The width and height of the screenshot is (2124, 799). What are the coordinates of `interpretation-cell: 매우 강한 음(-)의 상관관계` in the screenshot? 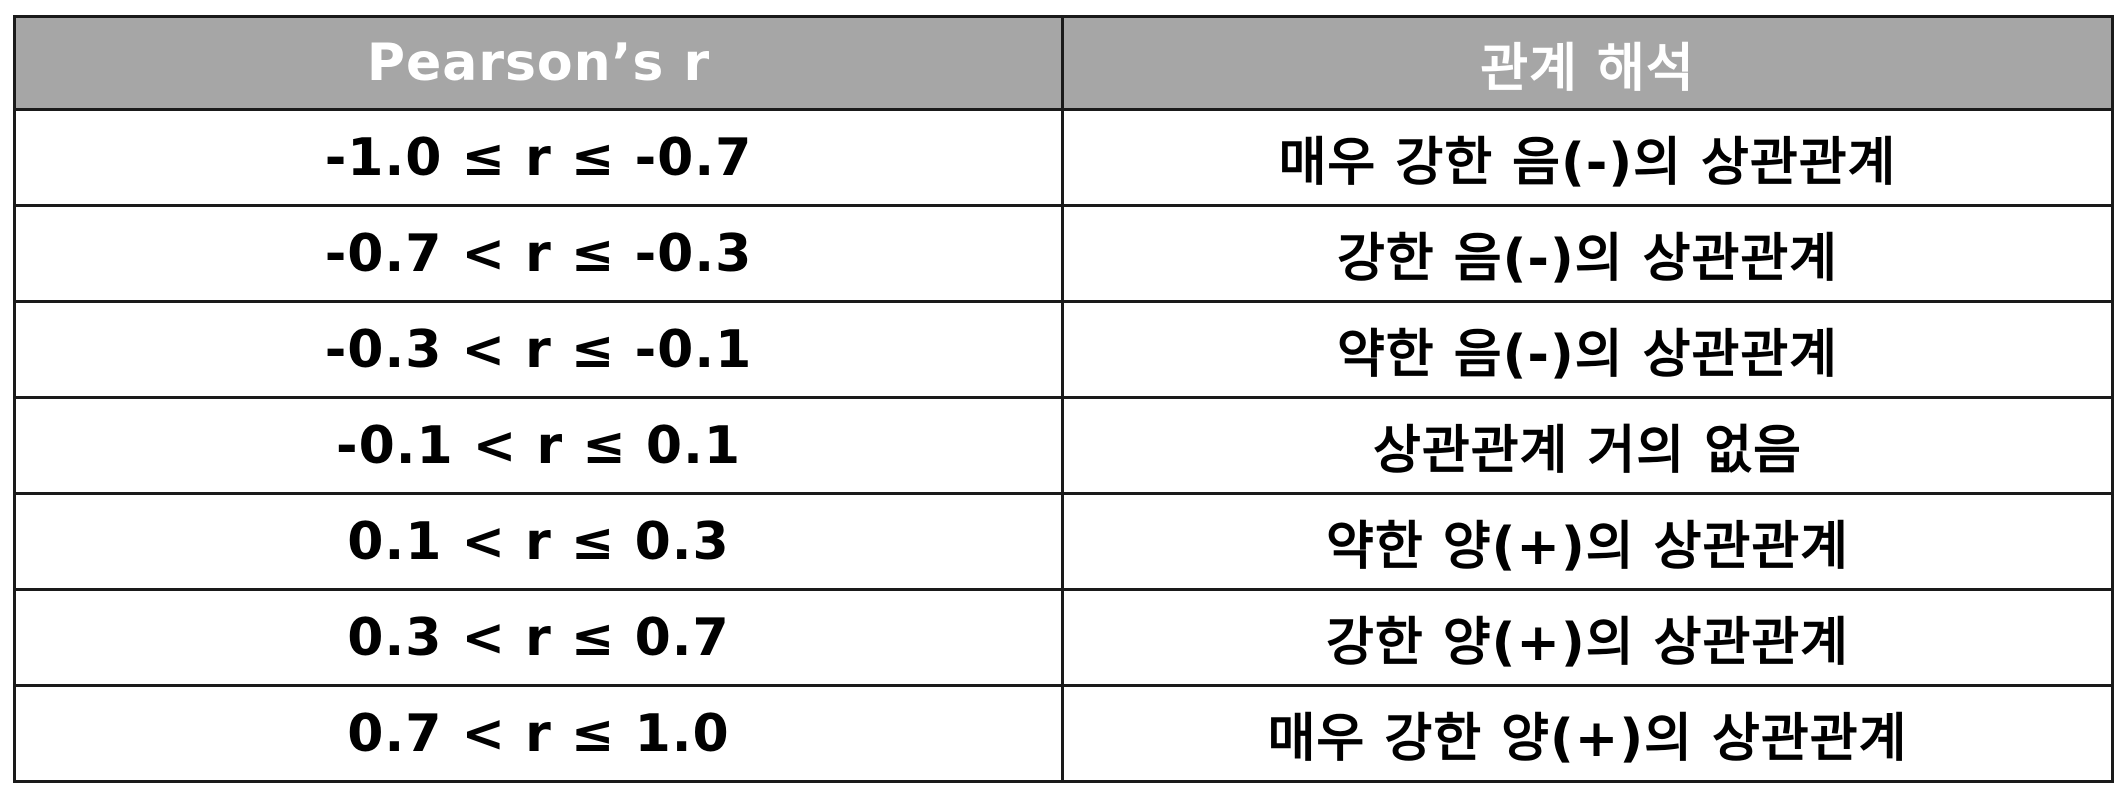 It's located at (1587, 157).